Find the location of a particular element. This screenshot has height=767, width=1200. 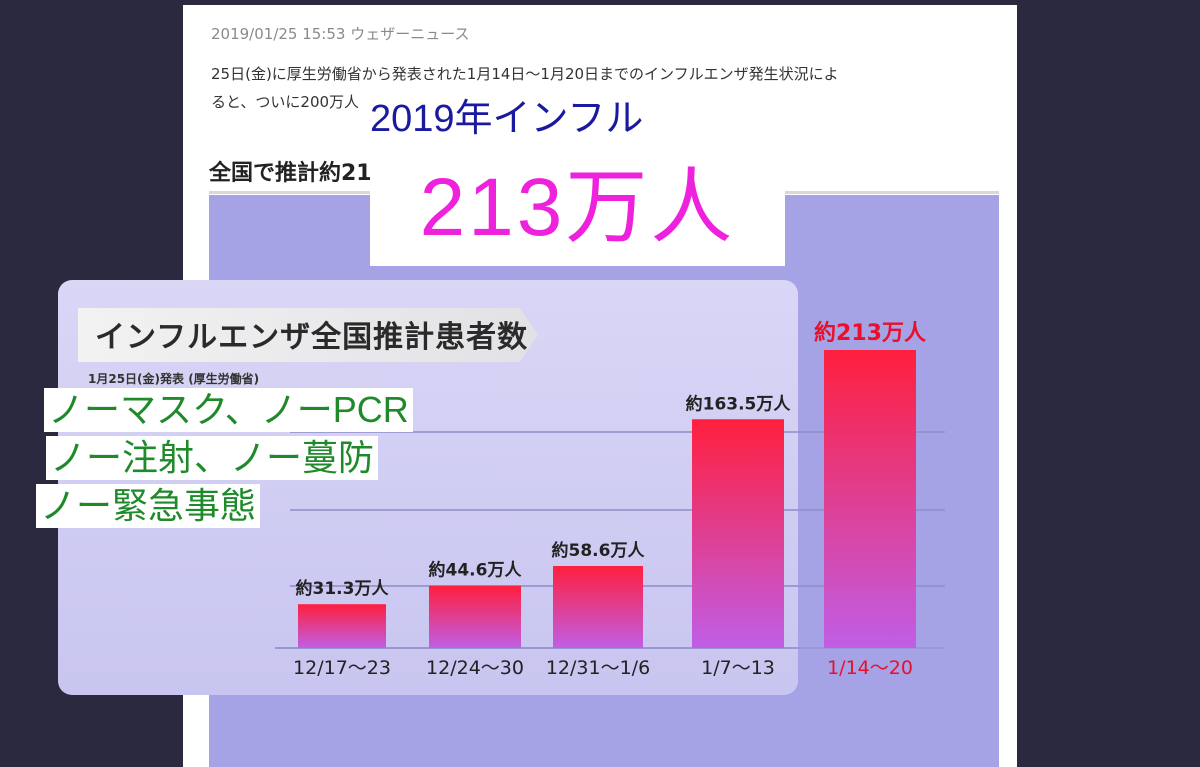

data-label-1: 約44.6万人 is located at coordinates (476, 570).